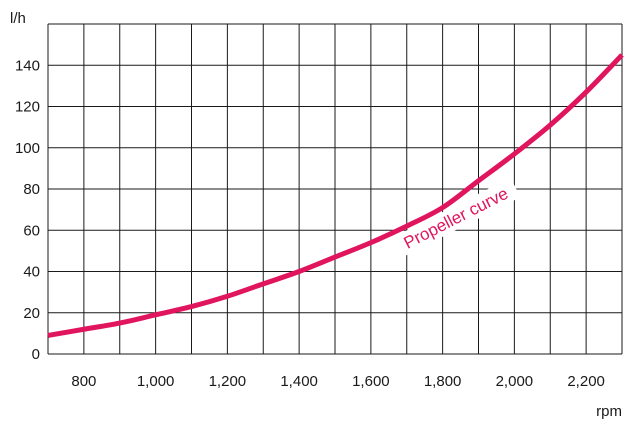 Image resolution: width=626 pixels, height=421 pixels. Describe the element at coordinates (299, 381) in the screenshot. I see `x-tick-label: 1,400` at that location.